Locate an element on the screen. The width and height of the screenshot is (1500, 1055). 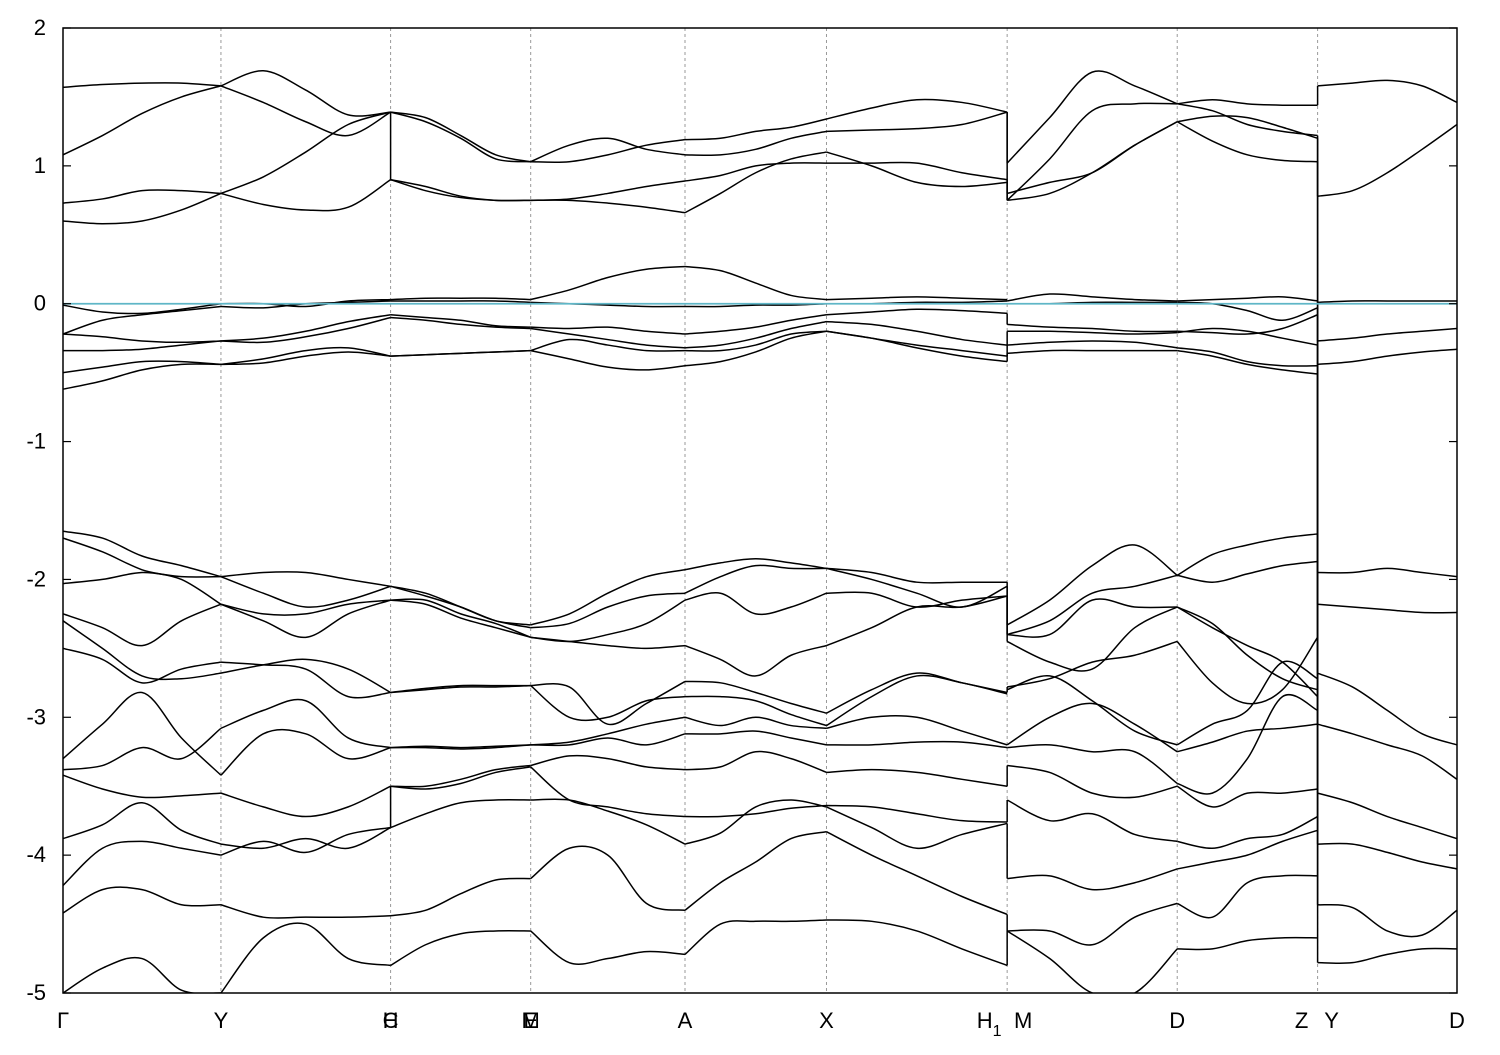
y-tick-label: 1 is located at coordinates (40, 165).